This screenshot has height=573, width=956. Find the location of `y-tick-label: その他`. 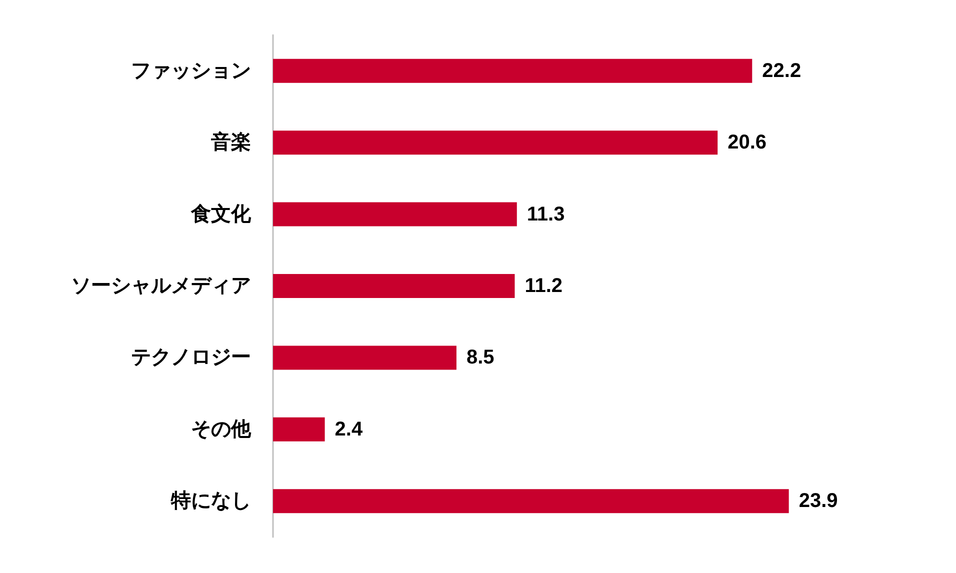

y-tick-label: その他 is located at coordinates (221, 429).